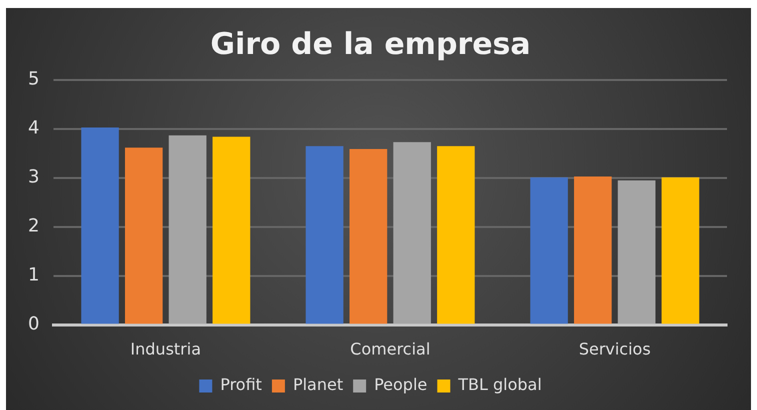 The width and height of the screenshot is (757, 410). I want to click on legend-label: People, so click(401, 384).